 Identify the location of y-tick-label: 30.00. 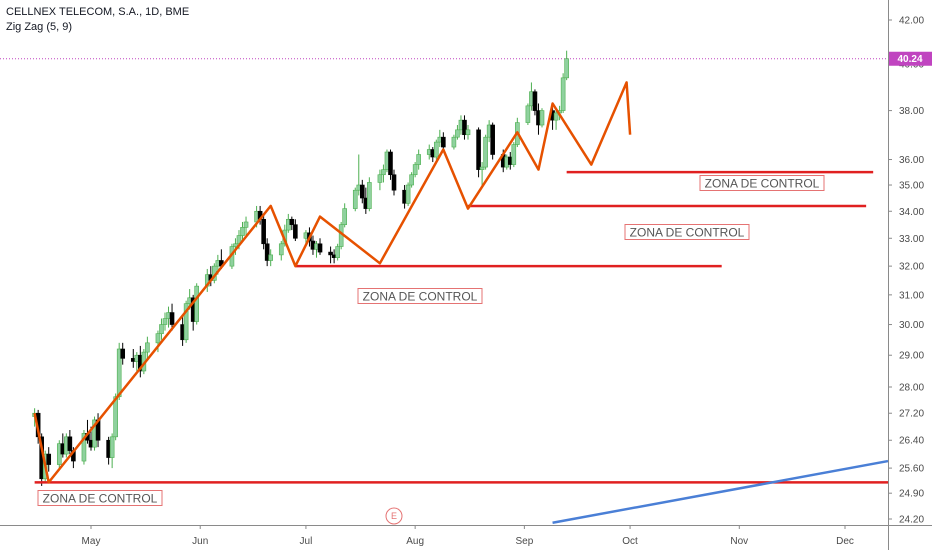
(911, 325).